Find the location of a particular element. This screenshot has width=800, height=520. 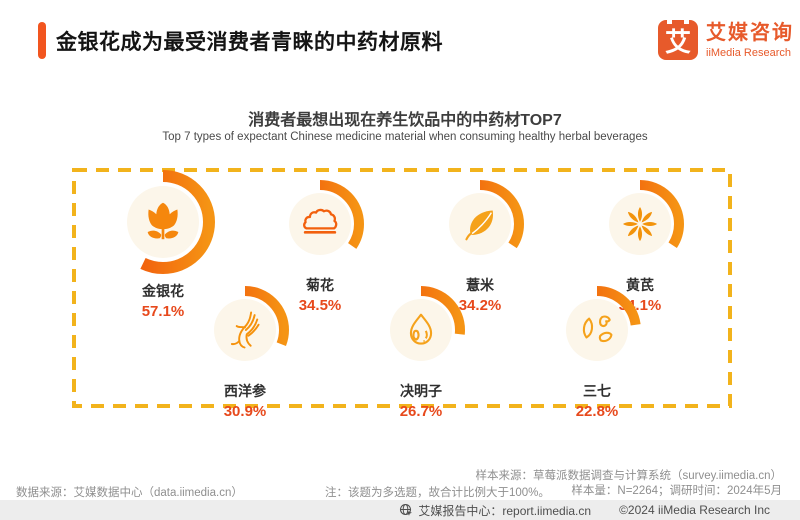

notoginseng-seeds-icon is located at coordinates (597, 329).